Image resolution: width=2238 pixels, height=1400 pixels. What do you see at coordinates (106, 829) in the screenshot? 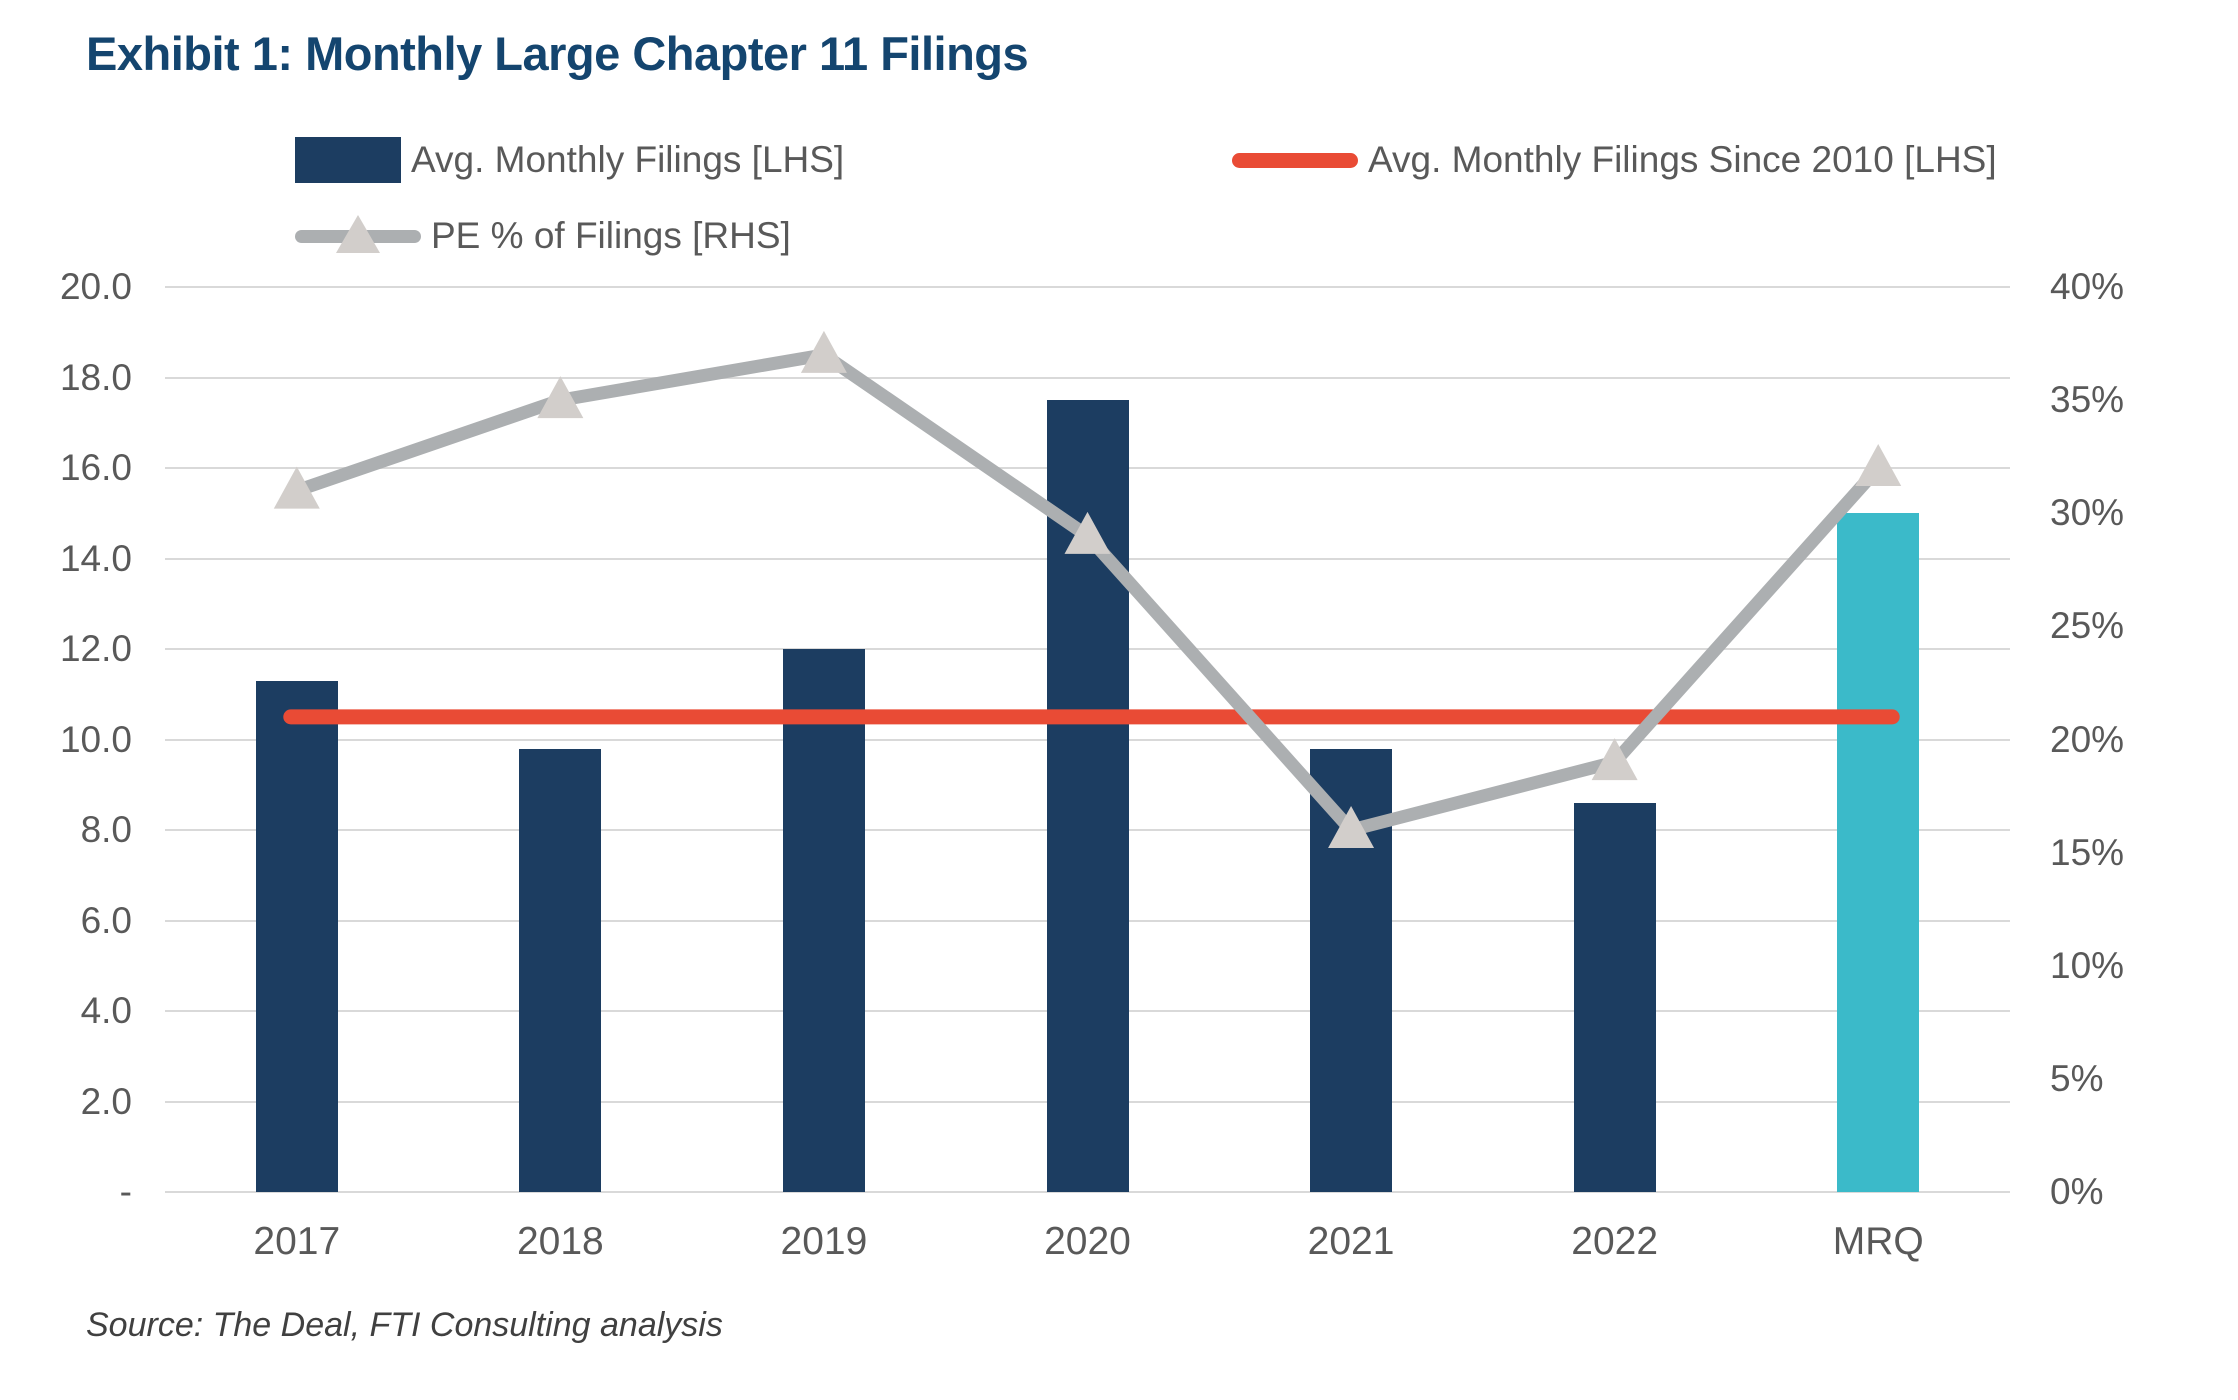
I see `left-axis-tick-label: 8.0` at bounding box center [106, 829].